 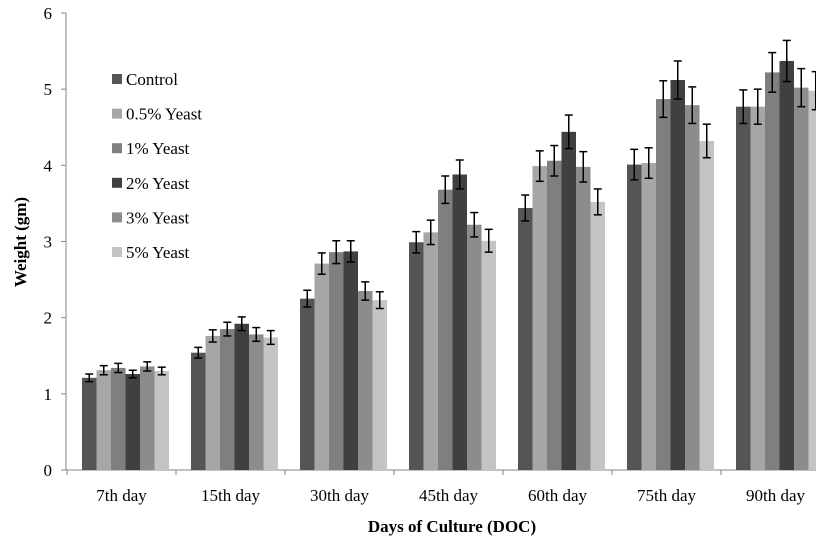 I want to click on y-tick-label: 6, so click(x=48, y=13).